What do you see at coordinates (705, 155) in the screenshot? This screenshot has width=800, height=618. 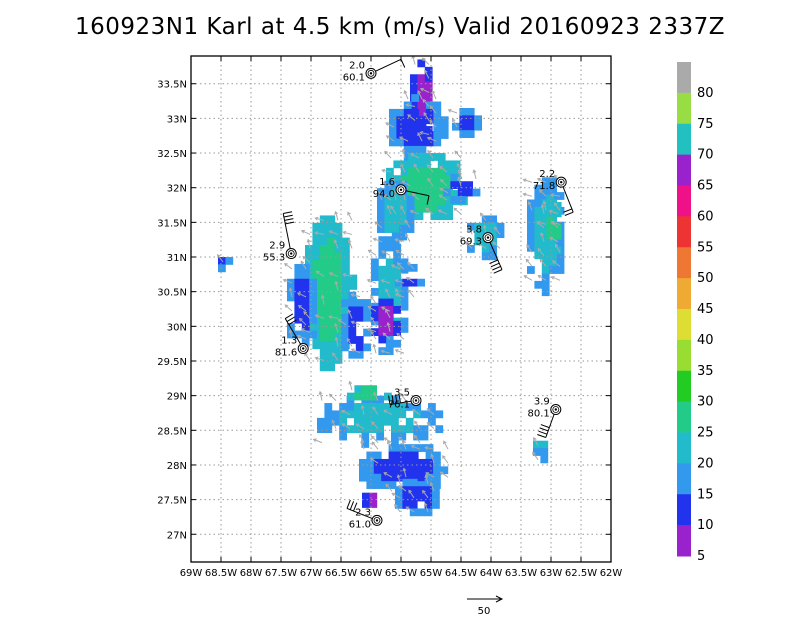 I see `colorbar-label: 70` at bounding box center [705, 155].